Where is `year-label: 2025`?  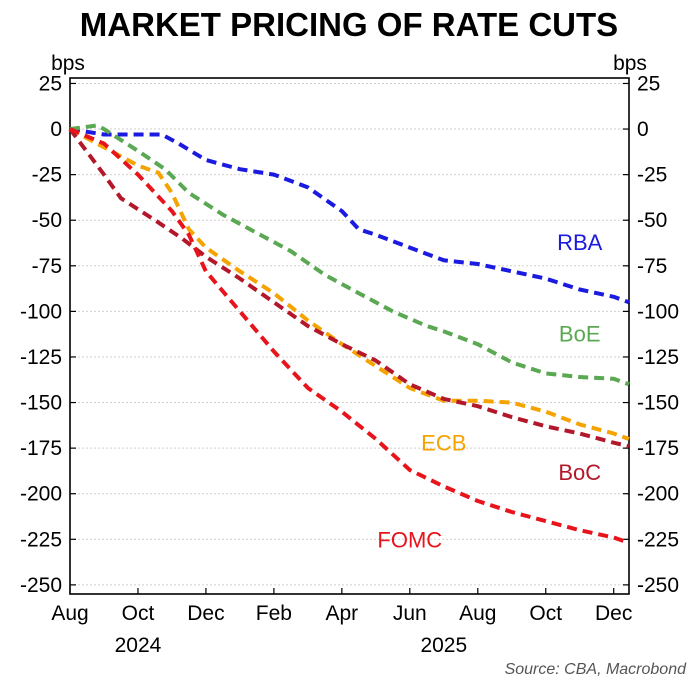
year-label: 2025 is located at coordinates (443, 645).